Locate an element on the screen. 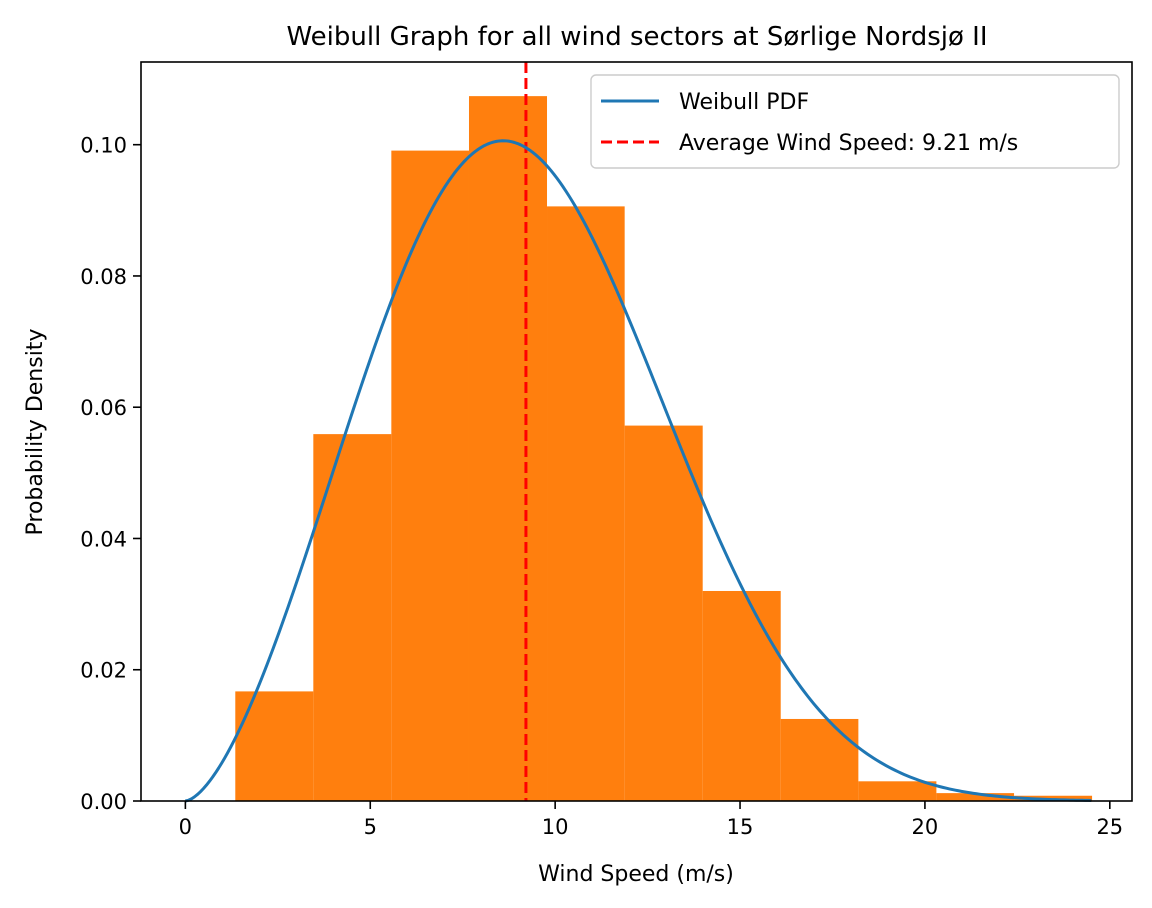 This screenshot has width=1152, height=908. x-tick-label: 15 is located at coordinates (740, 827).